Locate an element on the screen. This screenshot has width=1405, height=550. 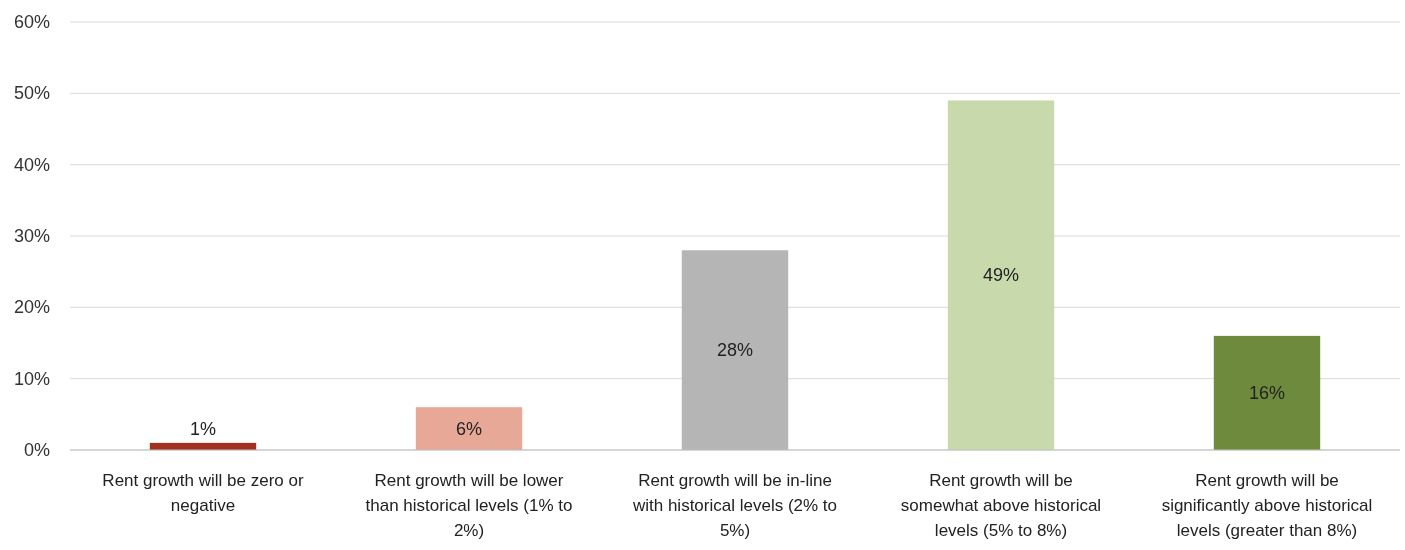
y-tick-label: 60% is located at coordinates (31, 22).